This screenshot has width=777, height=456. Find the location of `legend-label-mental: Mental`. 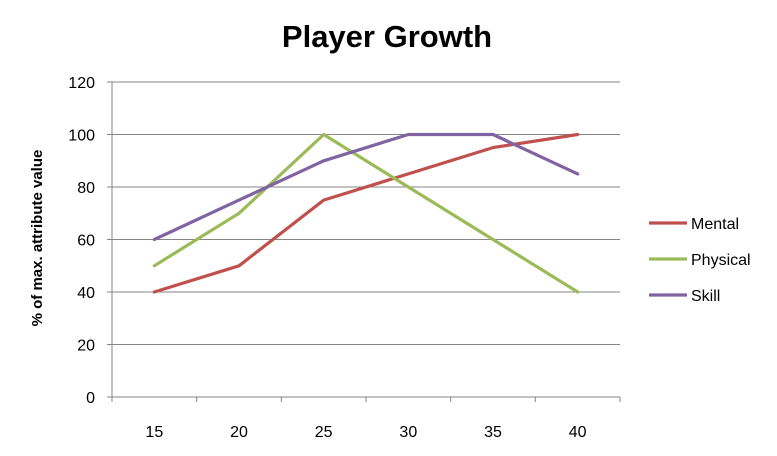

legend-label-mental: Mental is located at coordinates (715, 224).